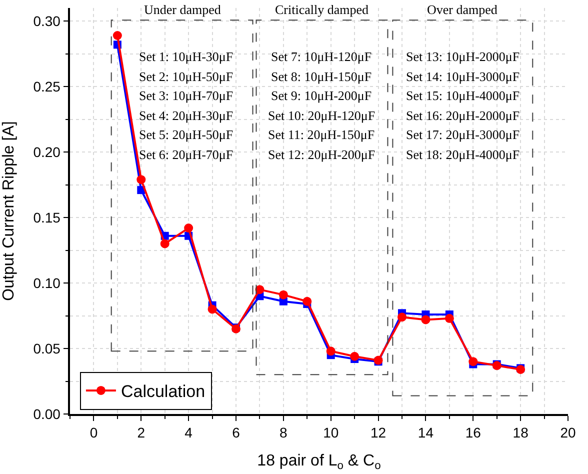 The height and width of the screenshot is (474, 588). I want to click on annotation: Set 11: 20μH-150μF, so click(321, 134).